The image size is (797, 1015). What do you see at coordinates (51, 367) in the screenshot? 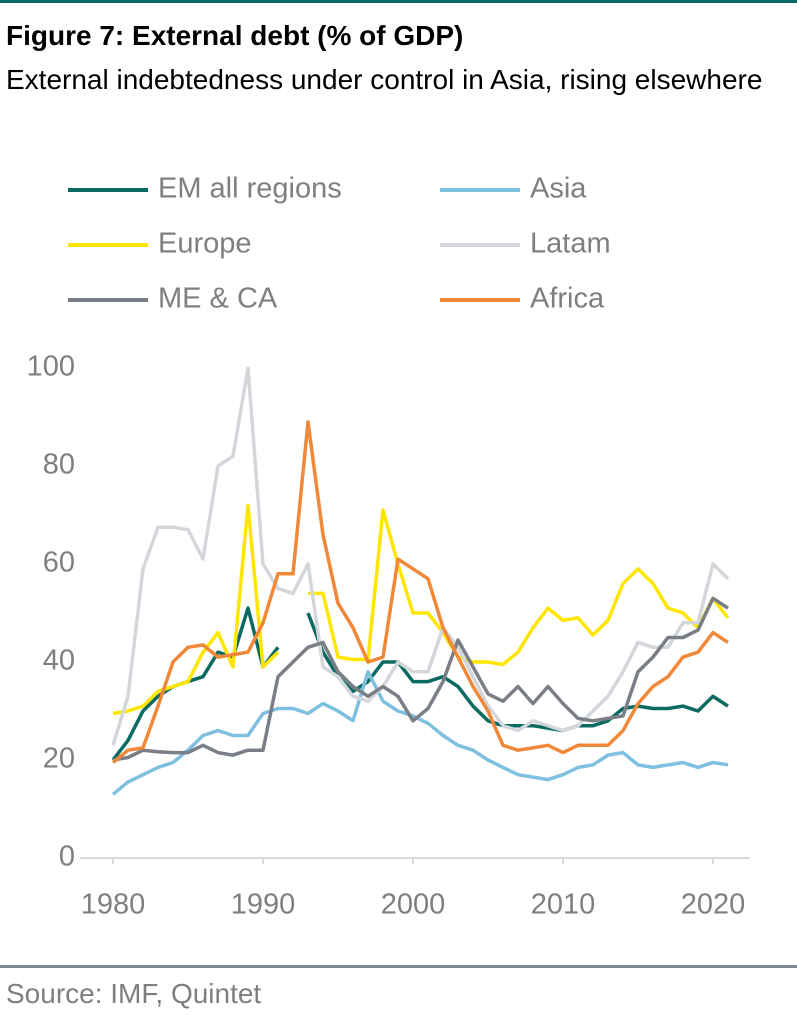
I see `y-tick-label: 100` at bounding box center [51, 367].